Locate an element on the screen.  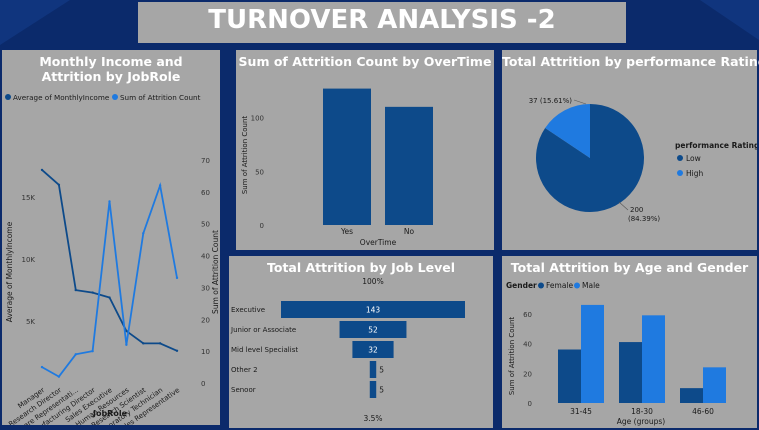
y-tick-label: 40 is located at coordinates (527, 345).